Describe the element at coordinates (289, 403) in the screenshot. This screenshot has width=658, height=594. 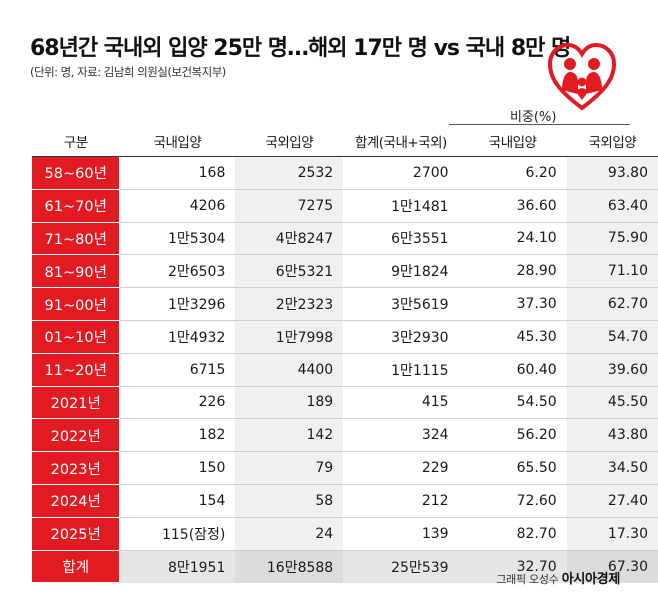
I see `overseas-cell: 189` at that location.